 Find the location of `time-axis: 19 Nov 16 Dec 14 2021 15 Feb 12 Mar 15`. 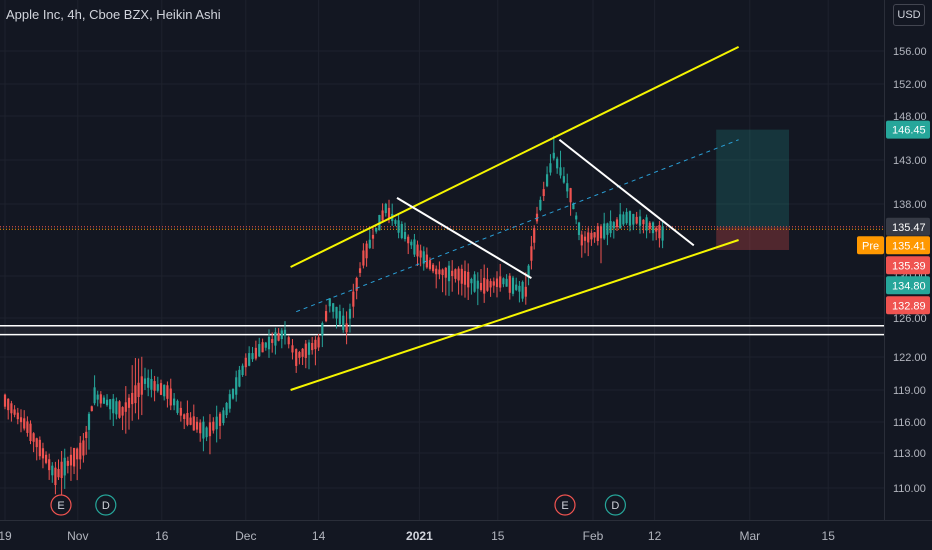

time-axis: 19 Nov 16 Dec 14 2021 15 Feb 12 Mar 15 is located at coordinates (417, 536).